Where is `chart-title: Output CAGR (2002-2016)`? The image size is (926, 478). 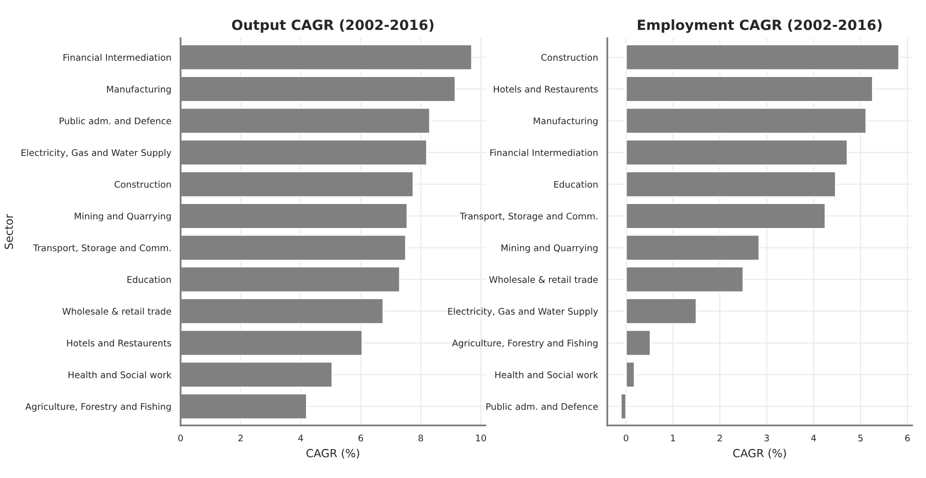
chart-title: Output CAGR (2002-2016) is located at coordinates (333, 26).